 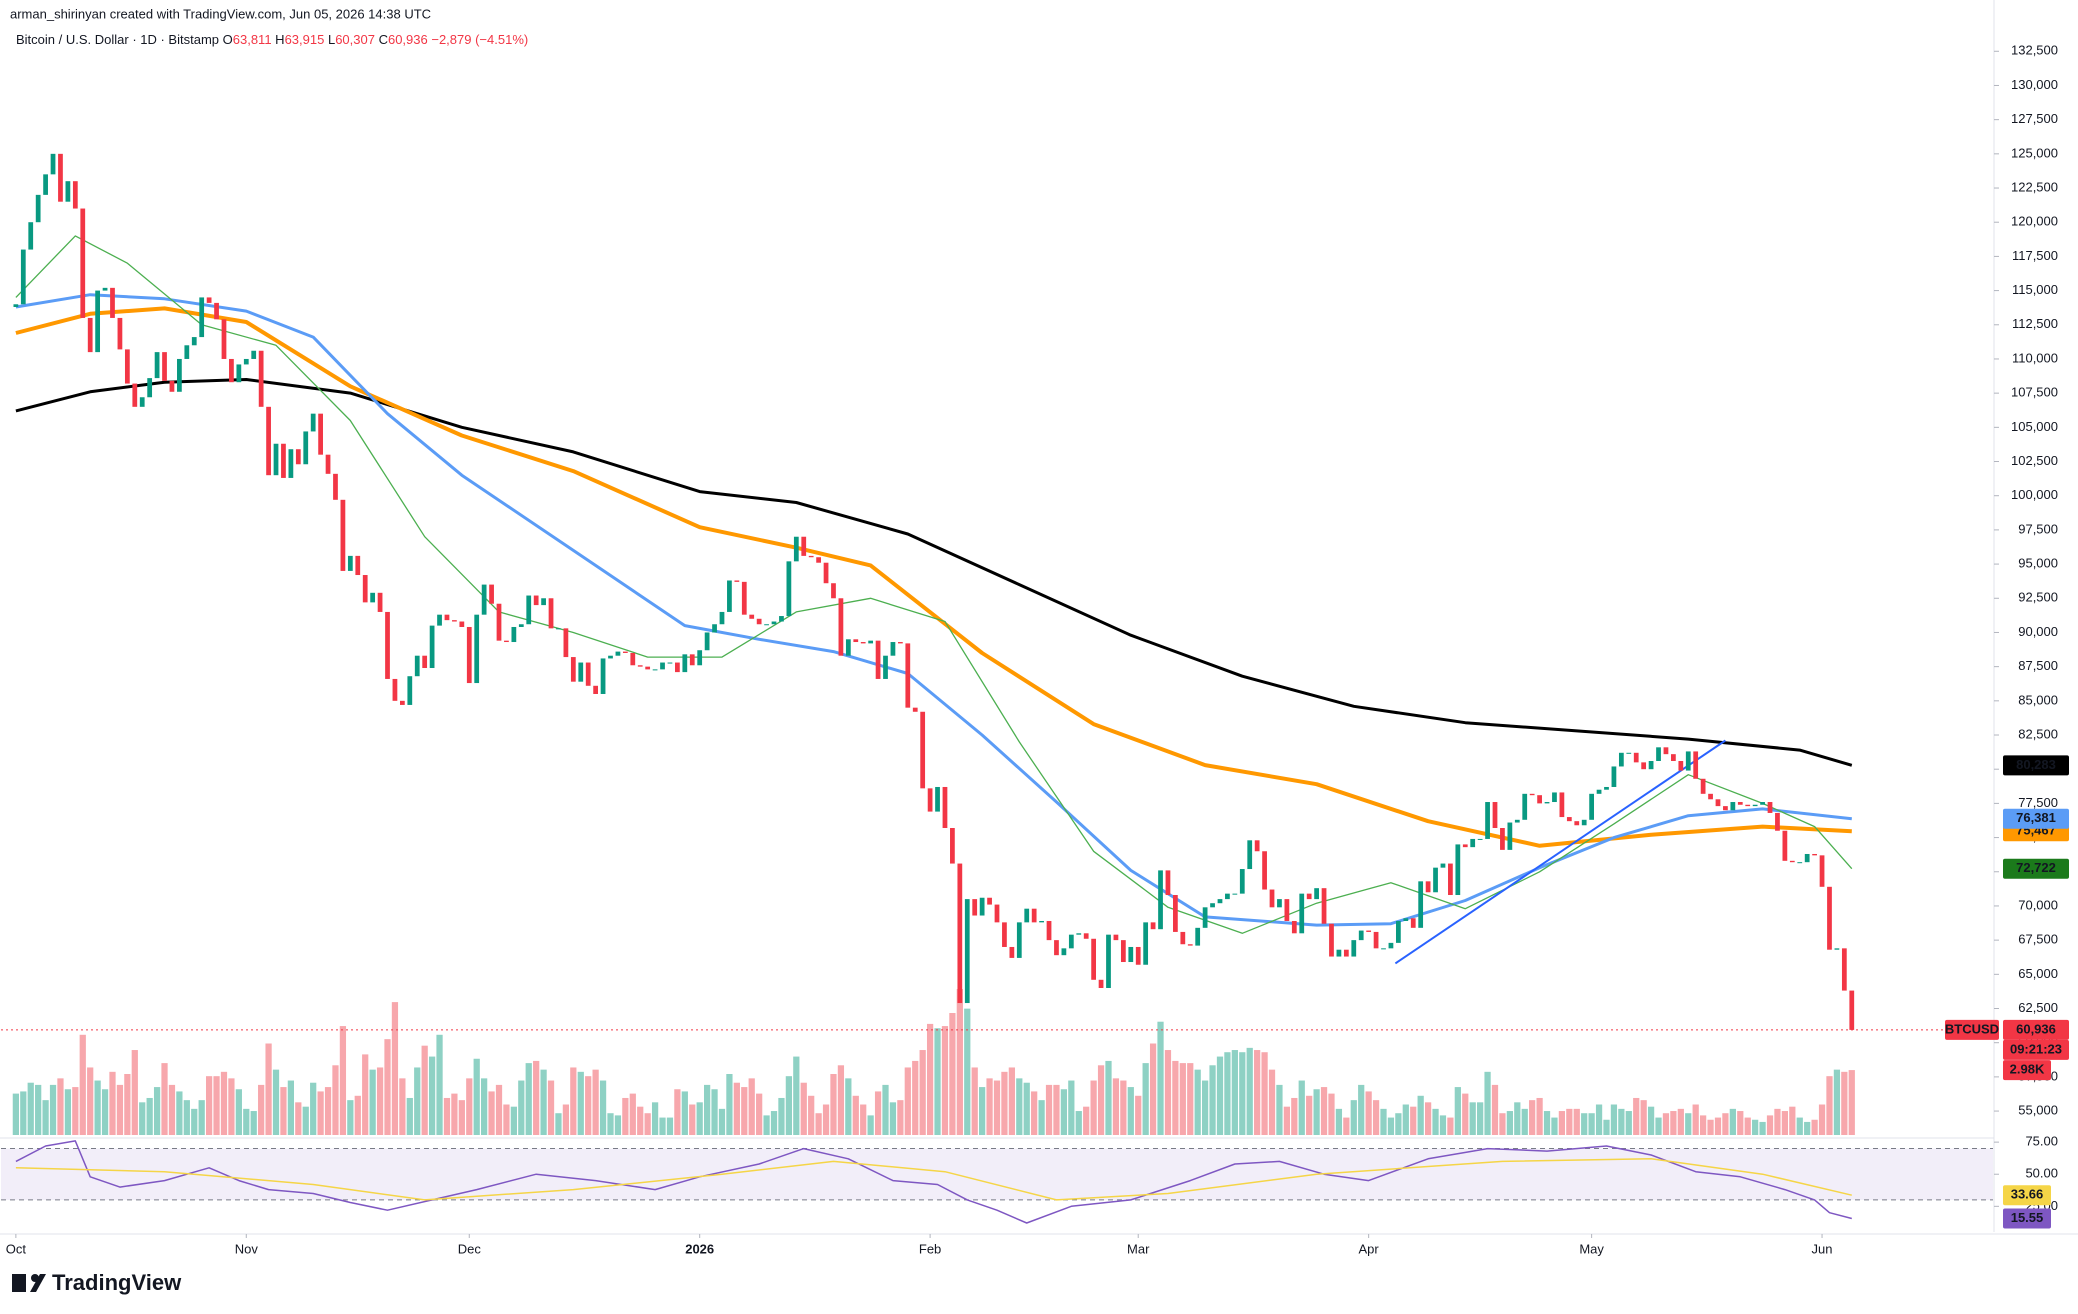 What do you see at coordinates (2034, 50) in the screenshot?
I see `y-tick-label: 132,500` at bounding box center [2034, 50].